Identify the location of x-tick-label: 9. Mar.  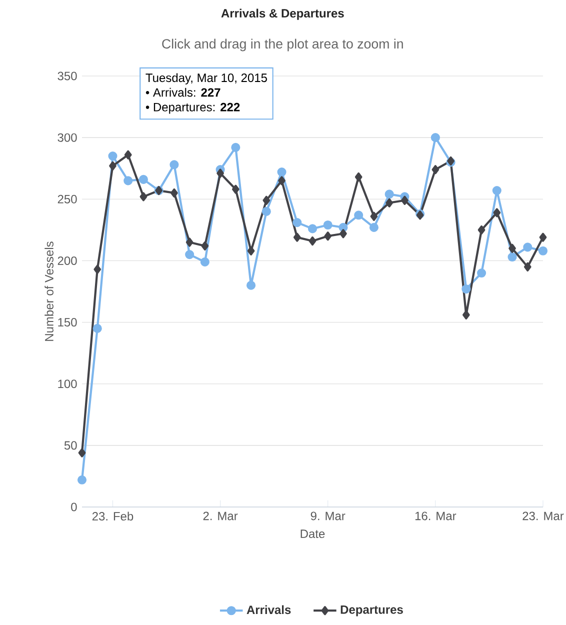
(328, 516).